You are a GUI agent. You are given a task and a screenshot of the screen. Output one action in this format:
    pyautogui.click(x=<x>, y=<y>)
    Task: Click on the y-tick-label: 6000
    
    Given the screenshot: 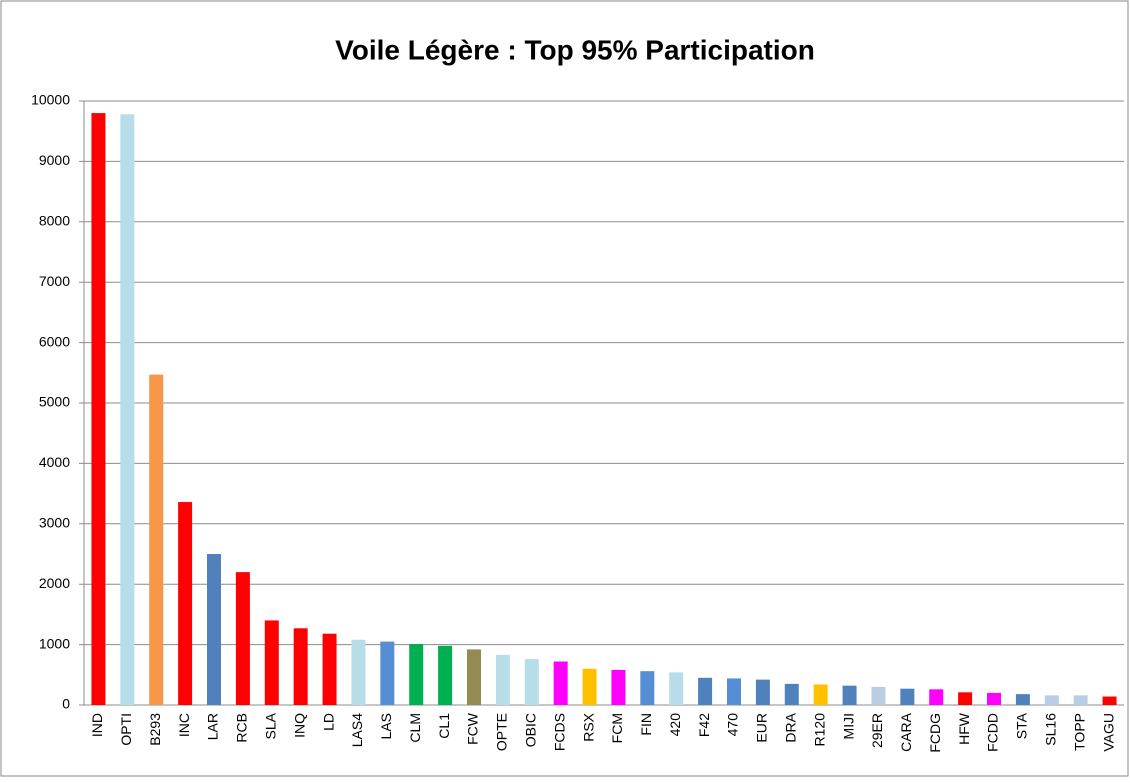 What is the action you would take?
    pyautogui.click(x=54, y=341)
    